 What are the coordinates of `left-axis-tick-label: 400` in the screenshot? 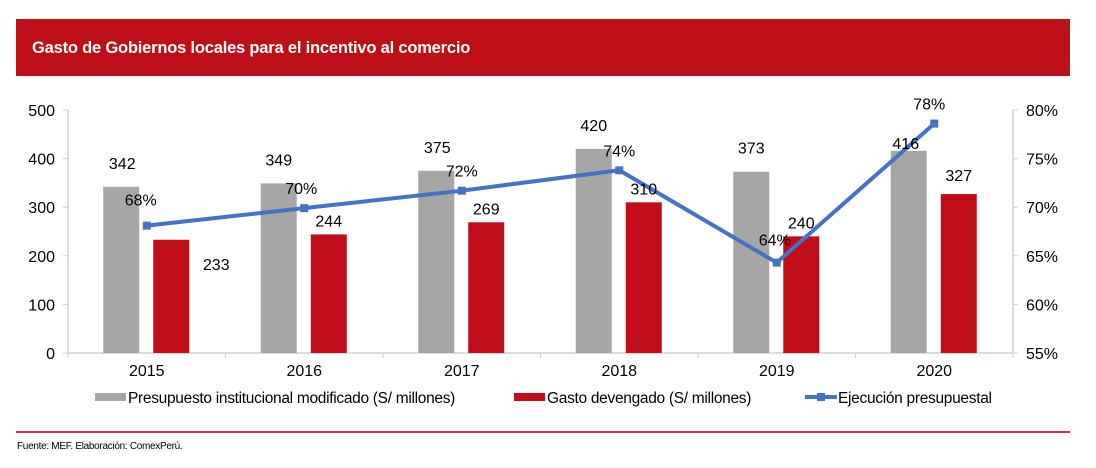 It's located at (41, 160).